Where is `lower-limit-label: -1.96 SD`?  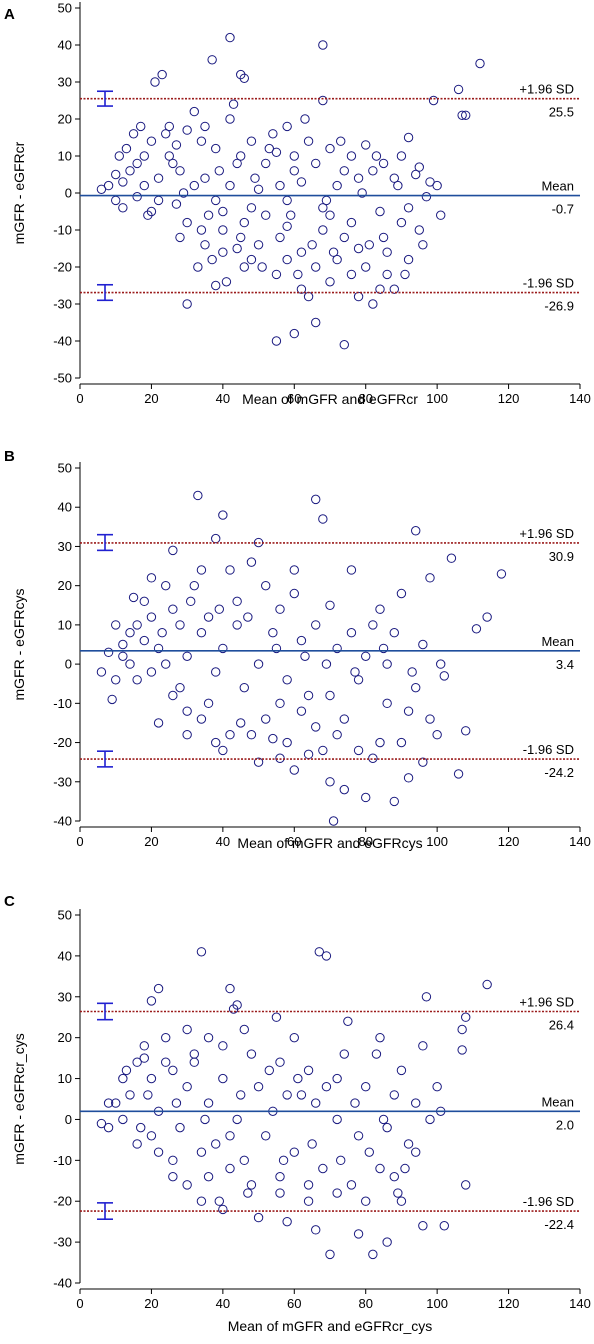 lower-limit-label: -1.96 SD is located at coordinates (548, 1201).